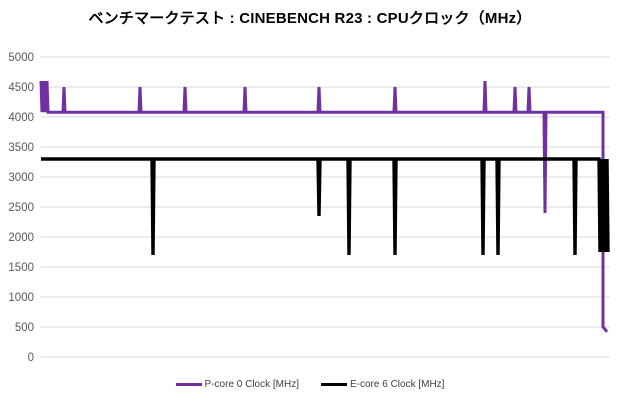 This screenshot has height=410, width=620. I want to click on y-tick-label: 3500, so click(21, 148).